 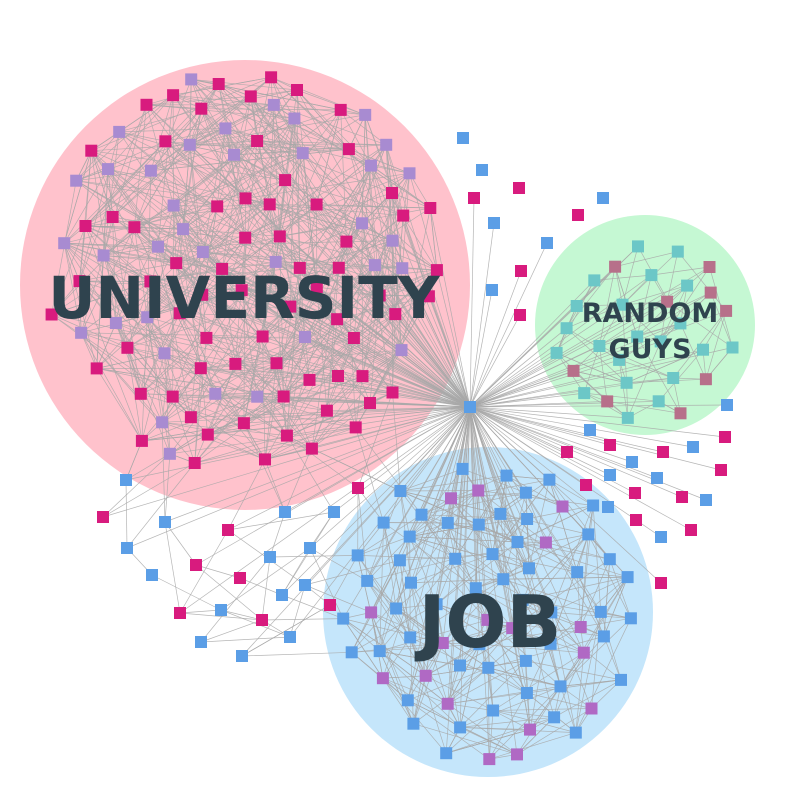 What do you see at coordinates (470, 407) in the screenshot?
I see `hub-node` at bounding box center [470, 407].